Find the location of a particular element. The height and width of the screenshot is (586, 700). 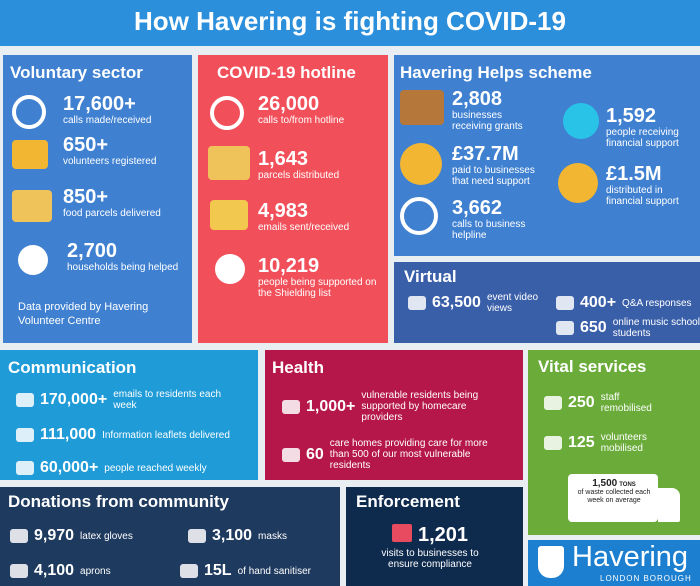

logo-emblem is located at coordinates (551, 562).